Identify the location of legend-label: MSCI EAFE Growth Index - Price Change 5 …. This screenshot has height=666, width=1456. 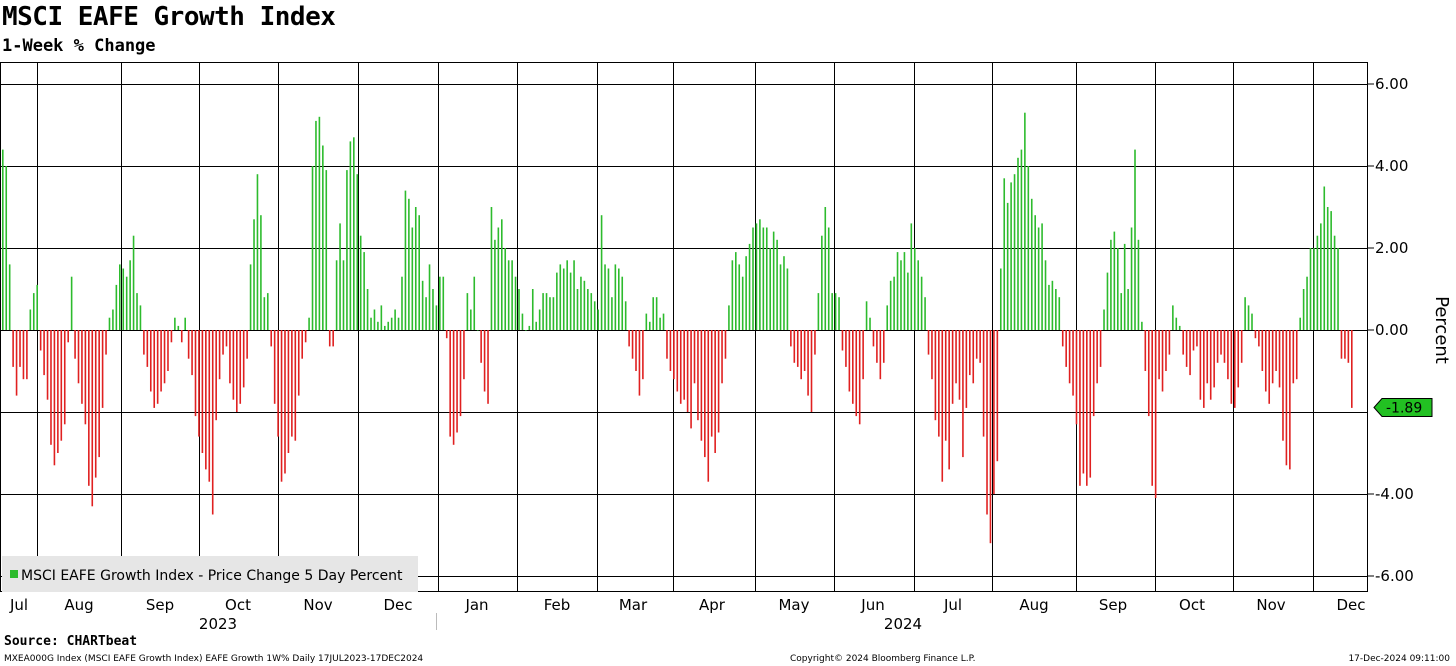
(212, 576).